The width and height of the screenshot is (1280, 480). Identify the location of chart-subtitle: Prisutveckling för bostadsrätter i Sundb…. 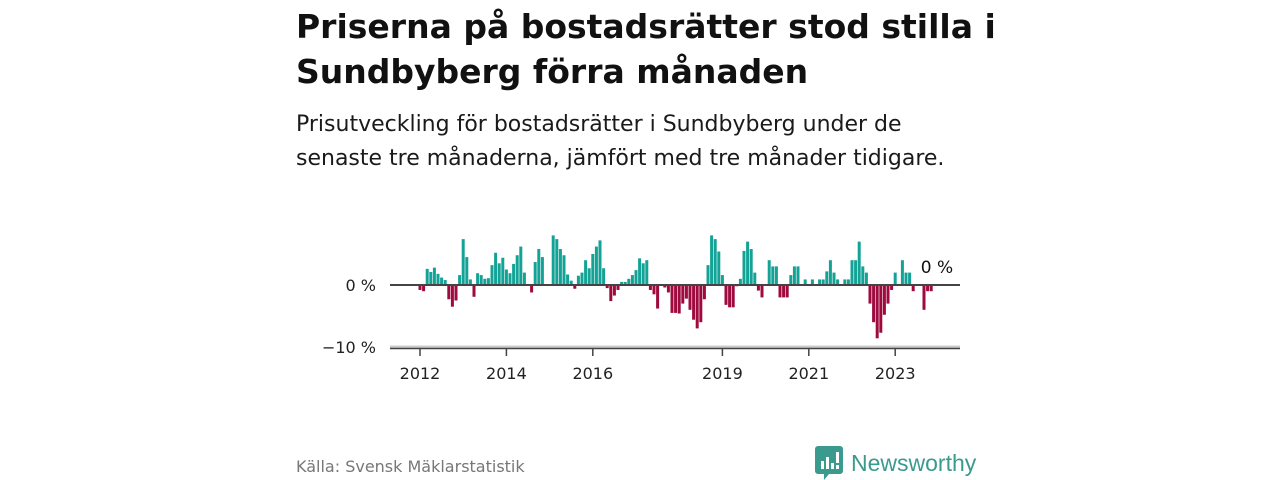
(620, 141).